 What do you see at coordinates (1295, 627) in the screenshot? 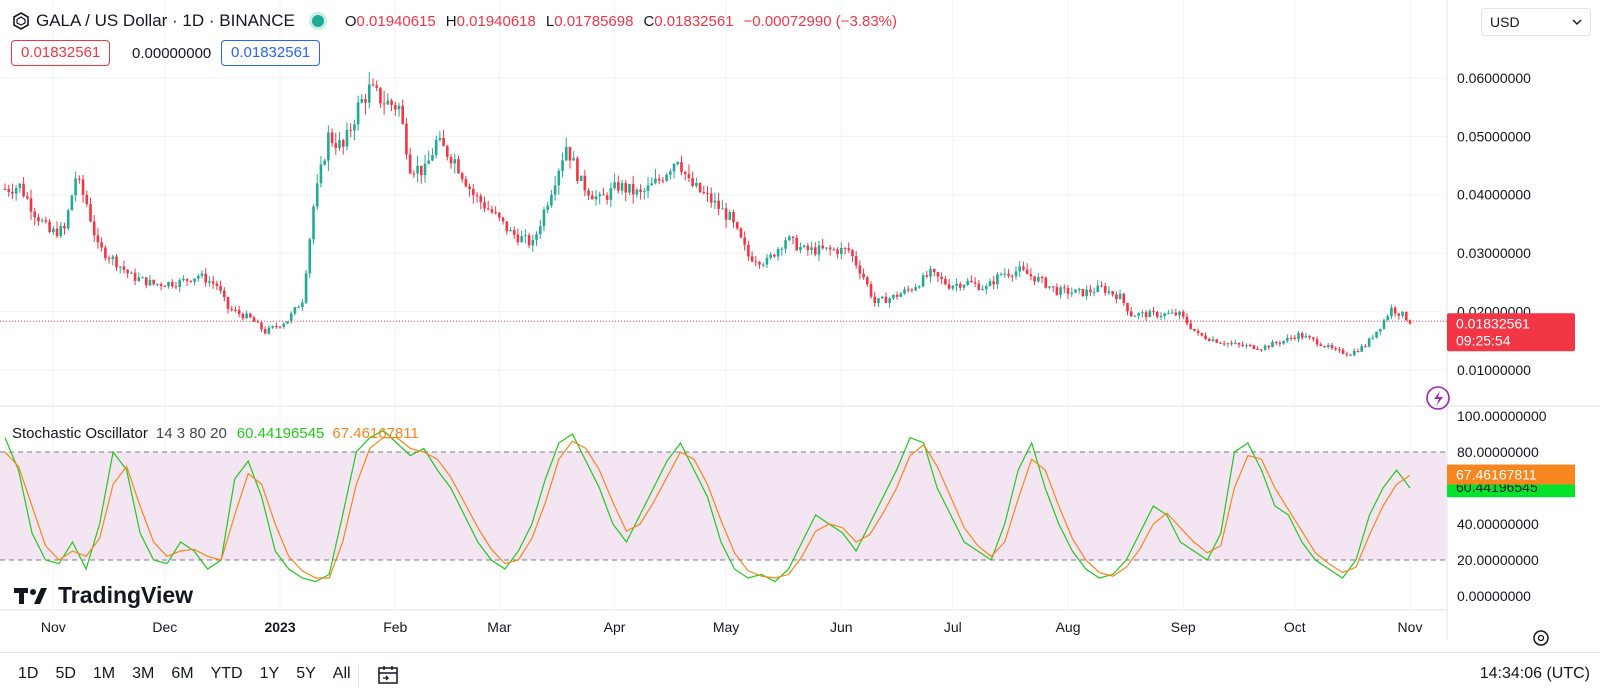
I see `time-tick-label: Oct` at bounding box center [1295, 627].